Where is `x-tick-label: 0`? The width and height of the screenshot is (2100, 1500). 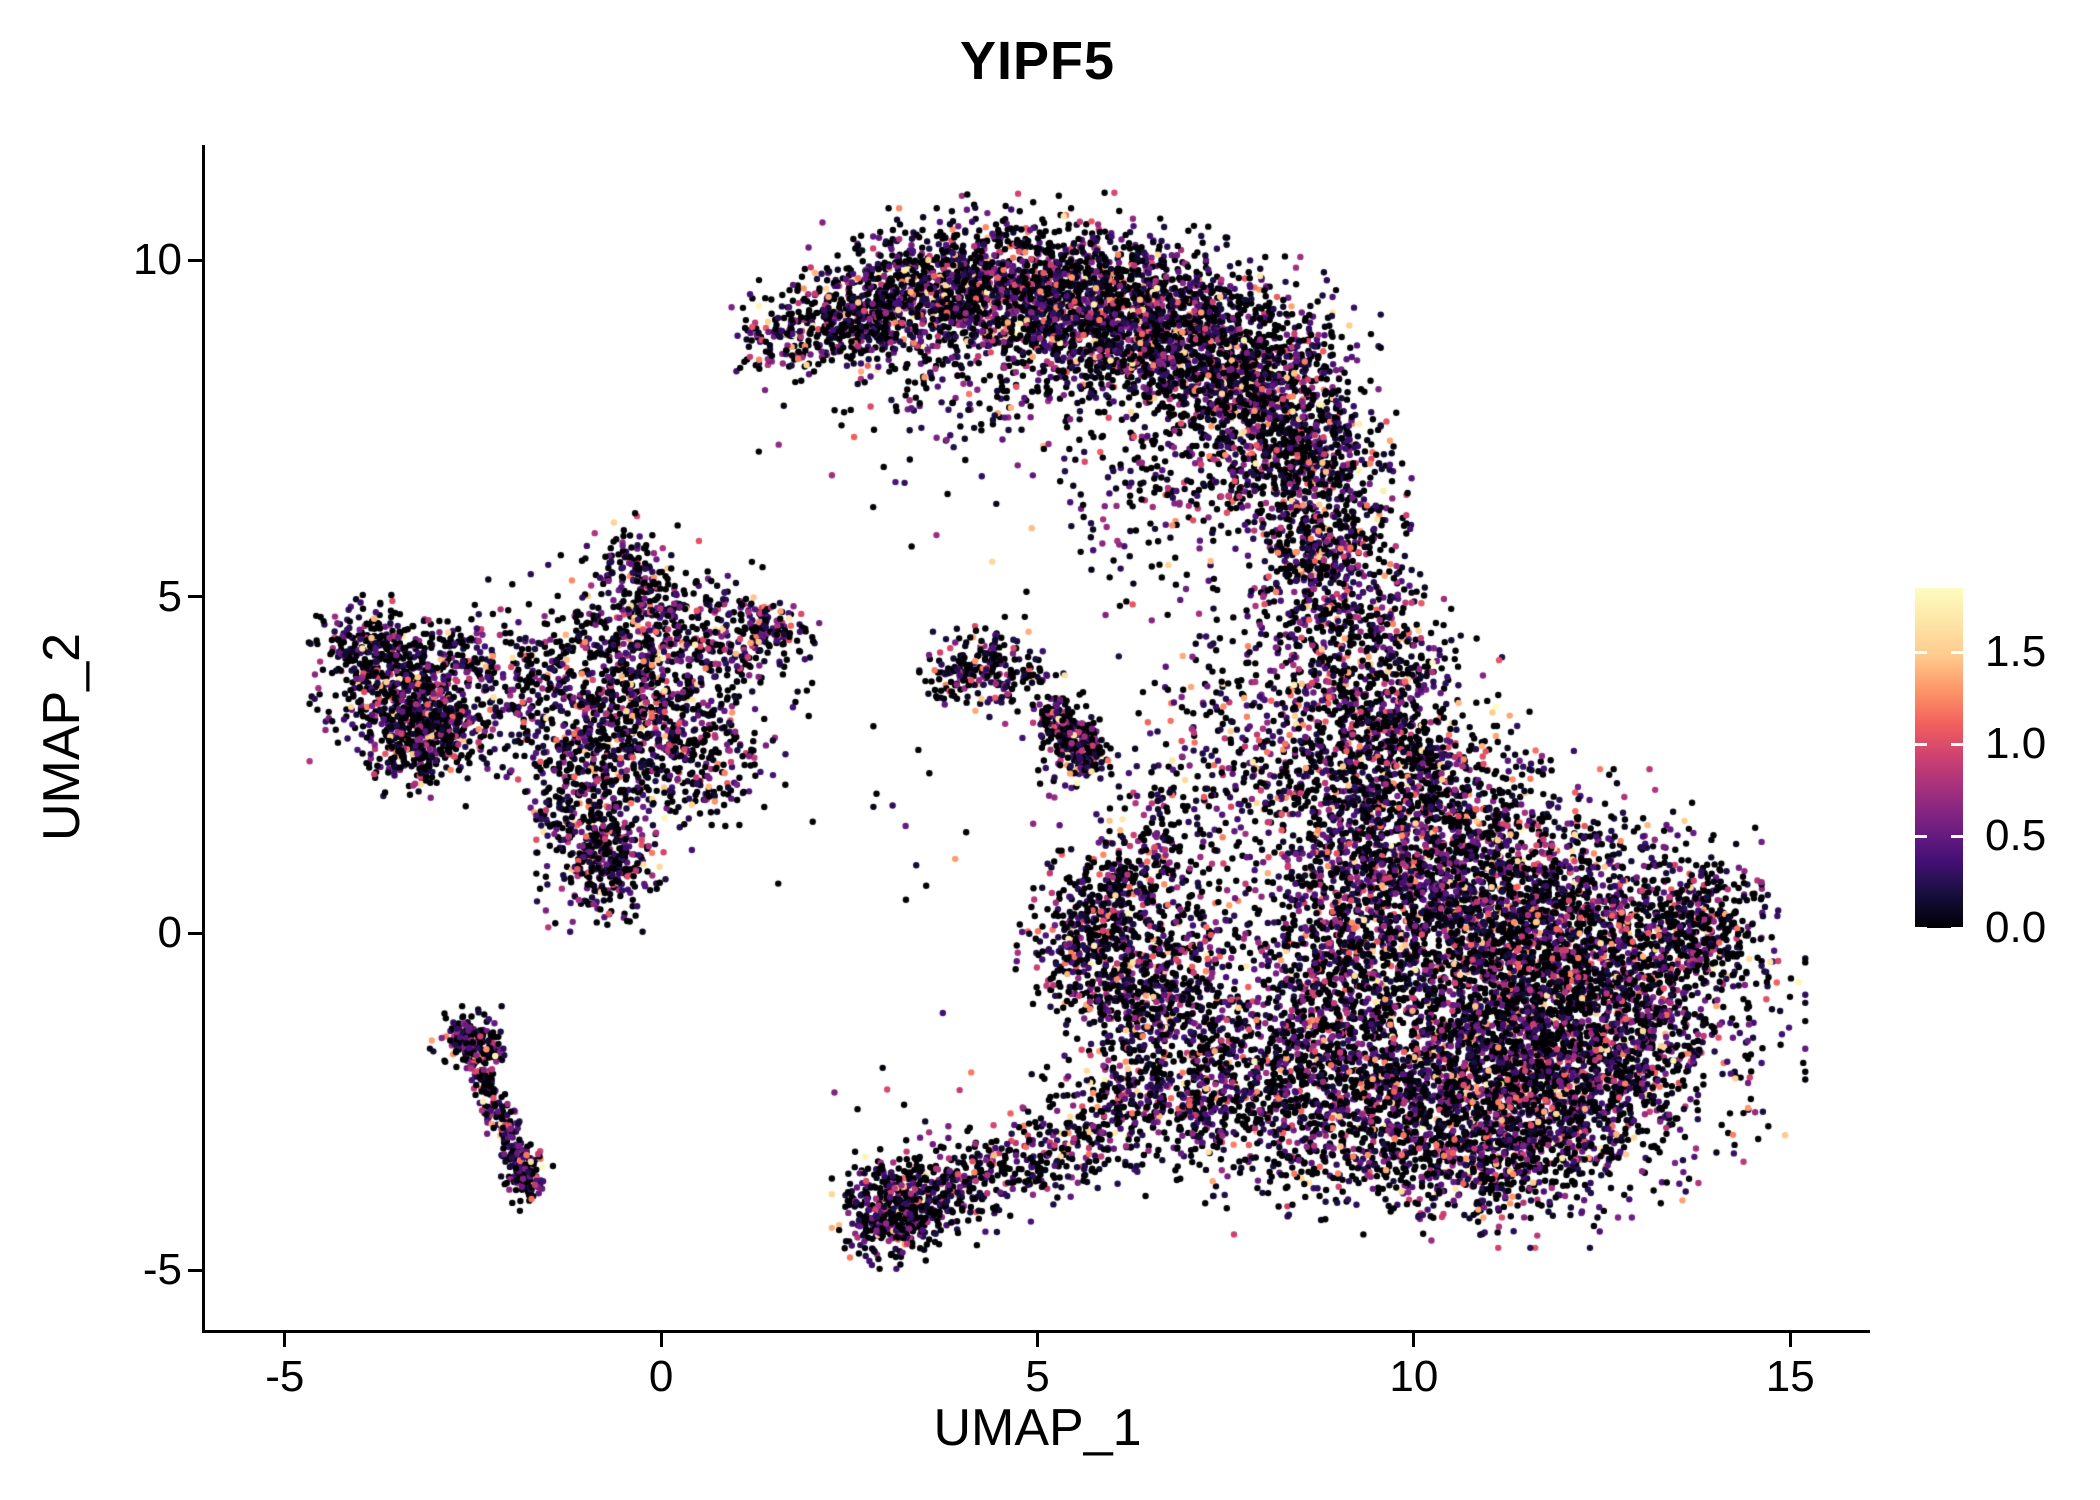 x-tick-label: 0 is located at coordinates (661, 1376).